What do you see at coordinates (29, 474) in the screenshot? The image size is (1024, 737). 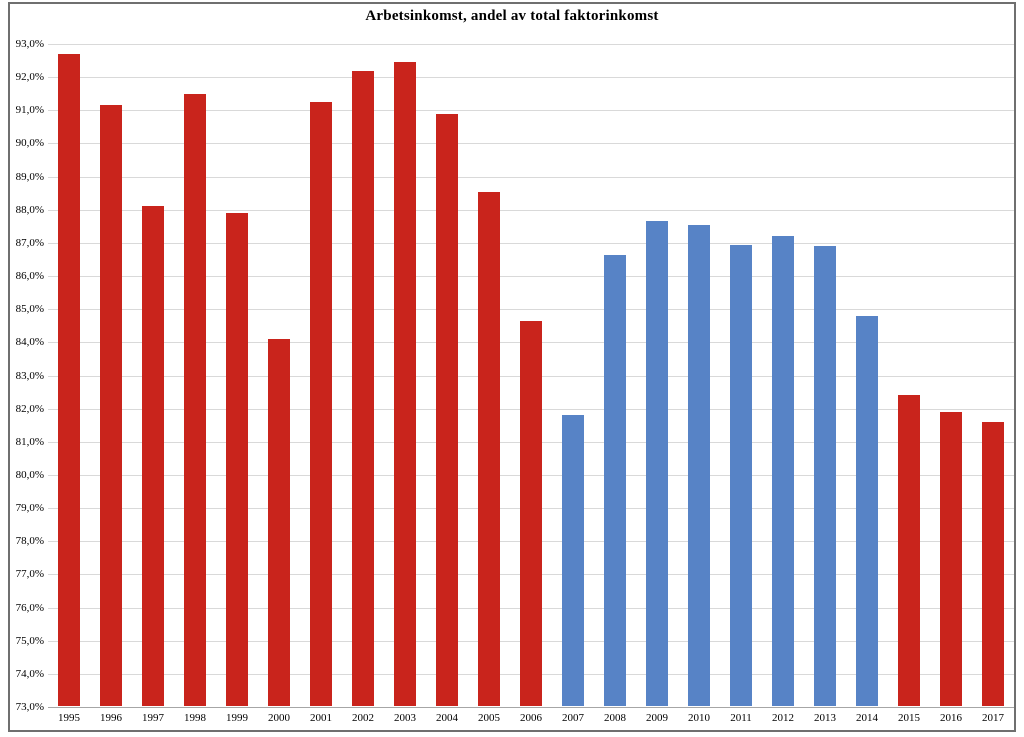 I see `y-axis-tick-label: 80,0%` at bounding box center [29, 474].